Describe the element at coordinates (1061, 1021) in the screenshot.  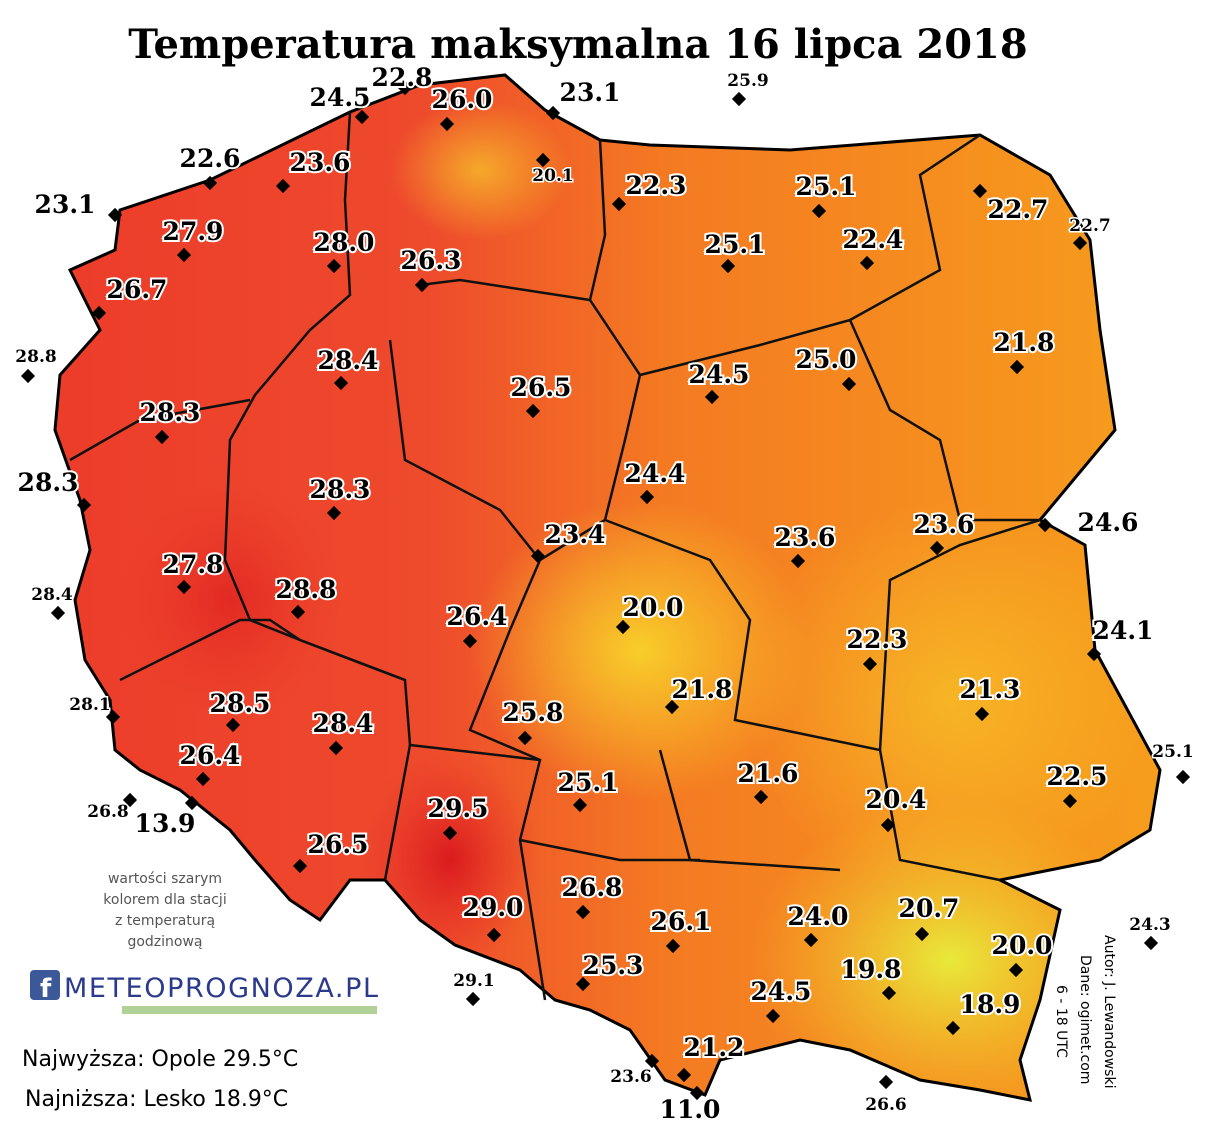
I see `credit-line: 6 - 18 UTC` at that location.